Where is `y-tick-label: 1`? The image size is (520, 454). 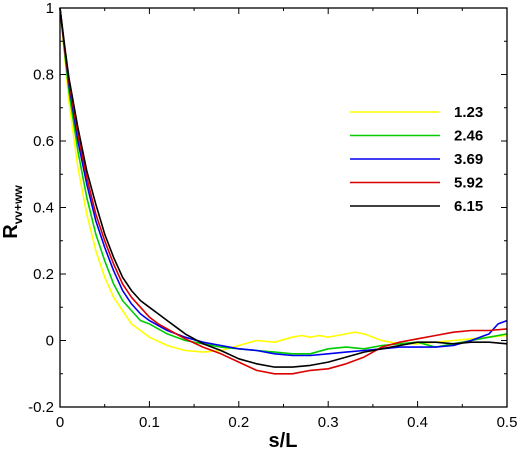
y-tick-label: 1 is located at coordinates (50, 8).